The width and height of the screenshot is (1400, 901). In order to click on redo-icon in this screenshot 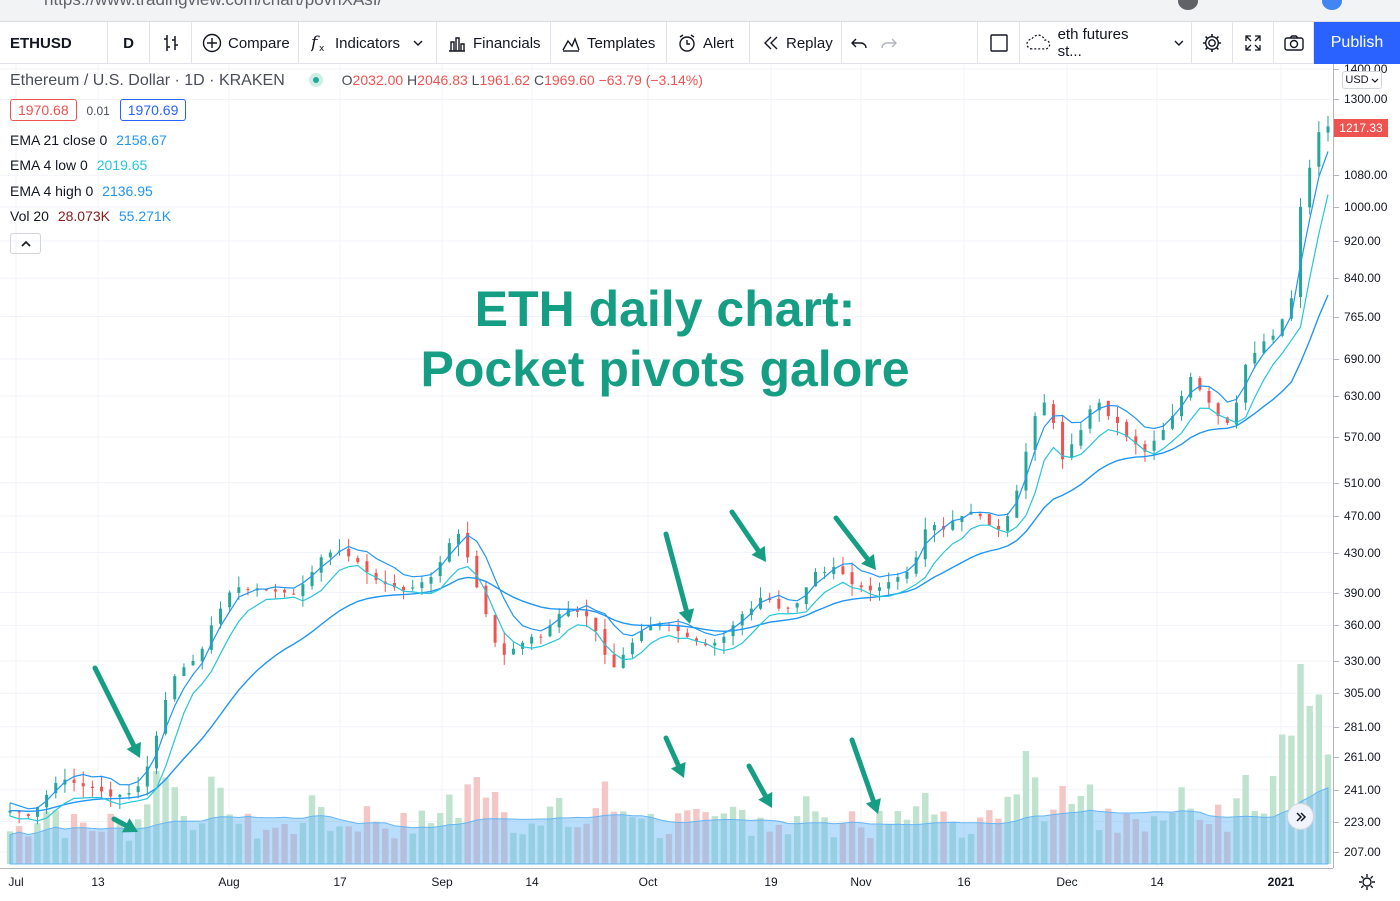, I will do `click(889, 43)`.